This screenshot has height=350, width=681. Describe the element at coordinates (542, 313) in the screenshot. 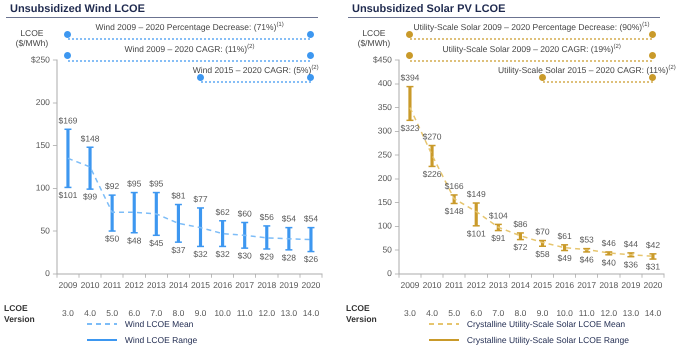

I see `text: 9.0` at that location.